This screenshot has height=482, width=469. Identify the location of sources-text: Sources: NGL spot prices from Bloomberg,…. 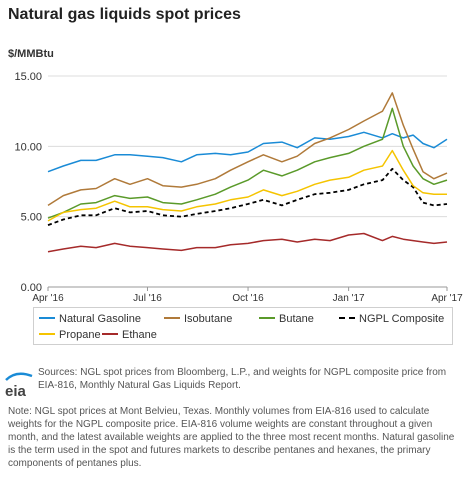
(242, 379).